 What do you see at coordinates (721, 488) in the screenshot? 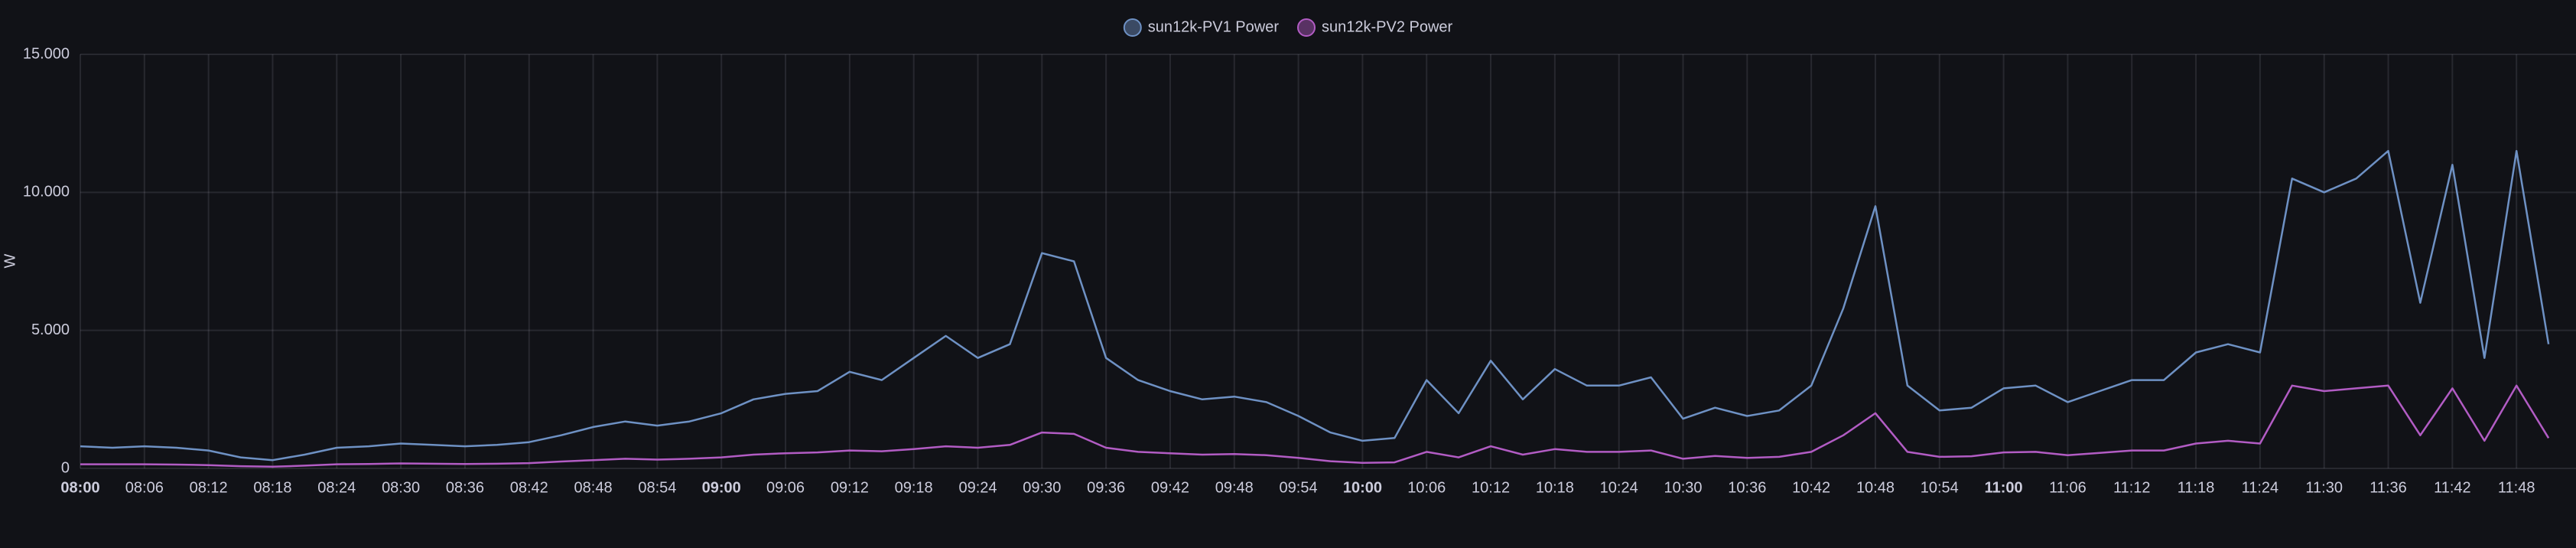
I see `x-tick-label: 09:00` at bounding box center [721, 488].